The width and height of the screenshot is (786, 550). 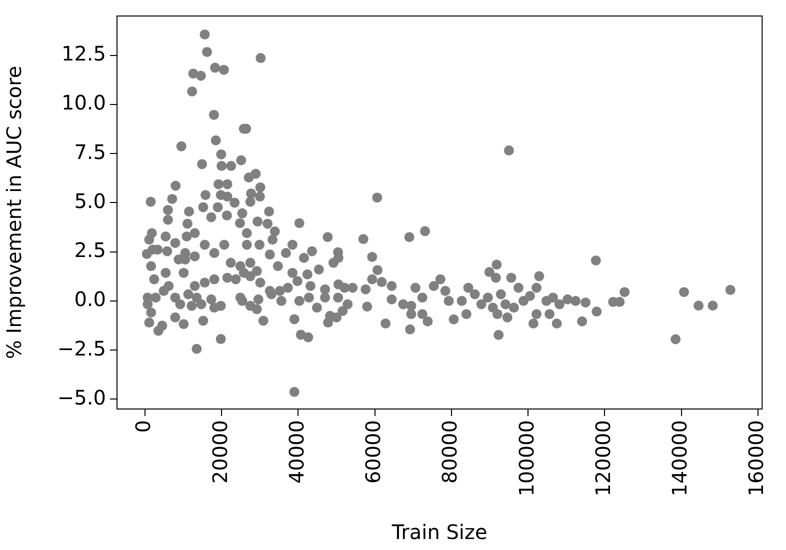 I want to click on x-tick-label: 20000, so click(x=220, y=452).